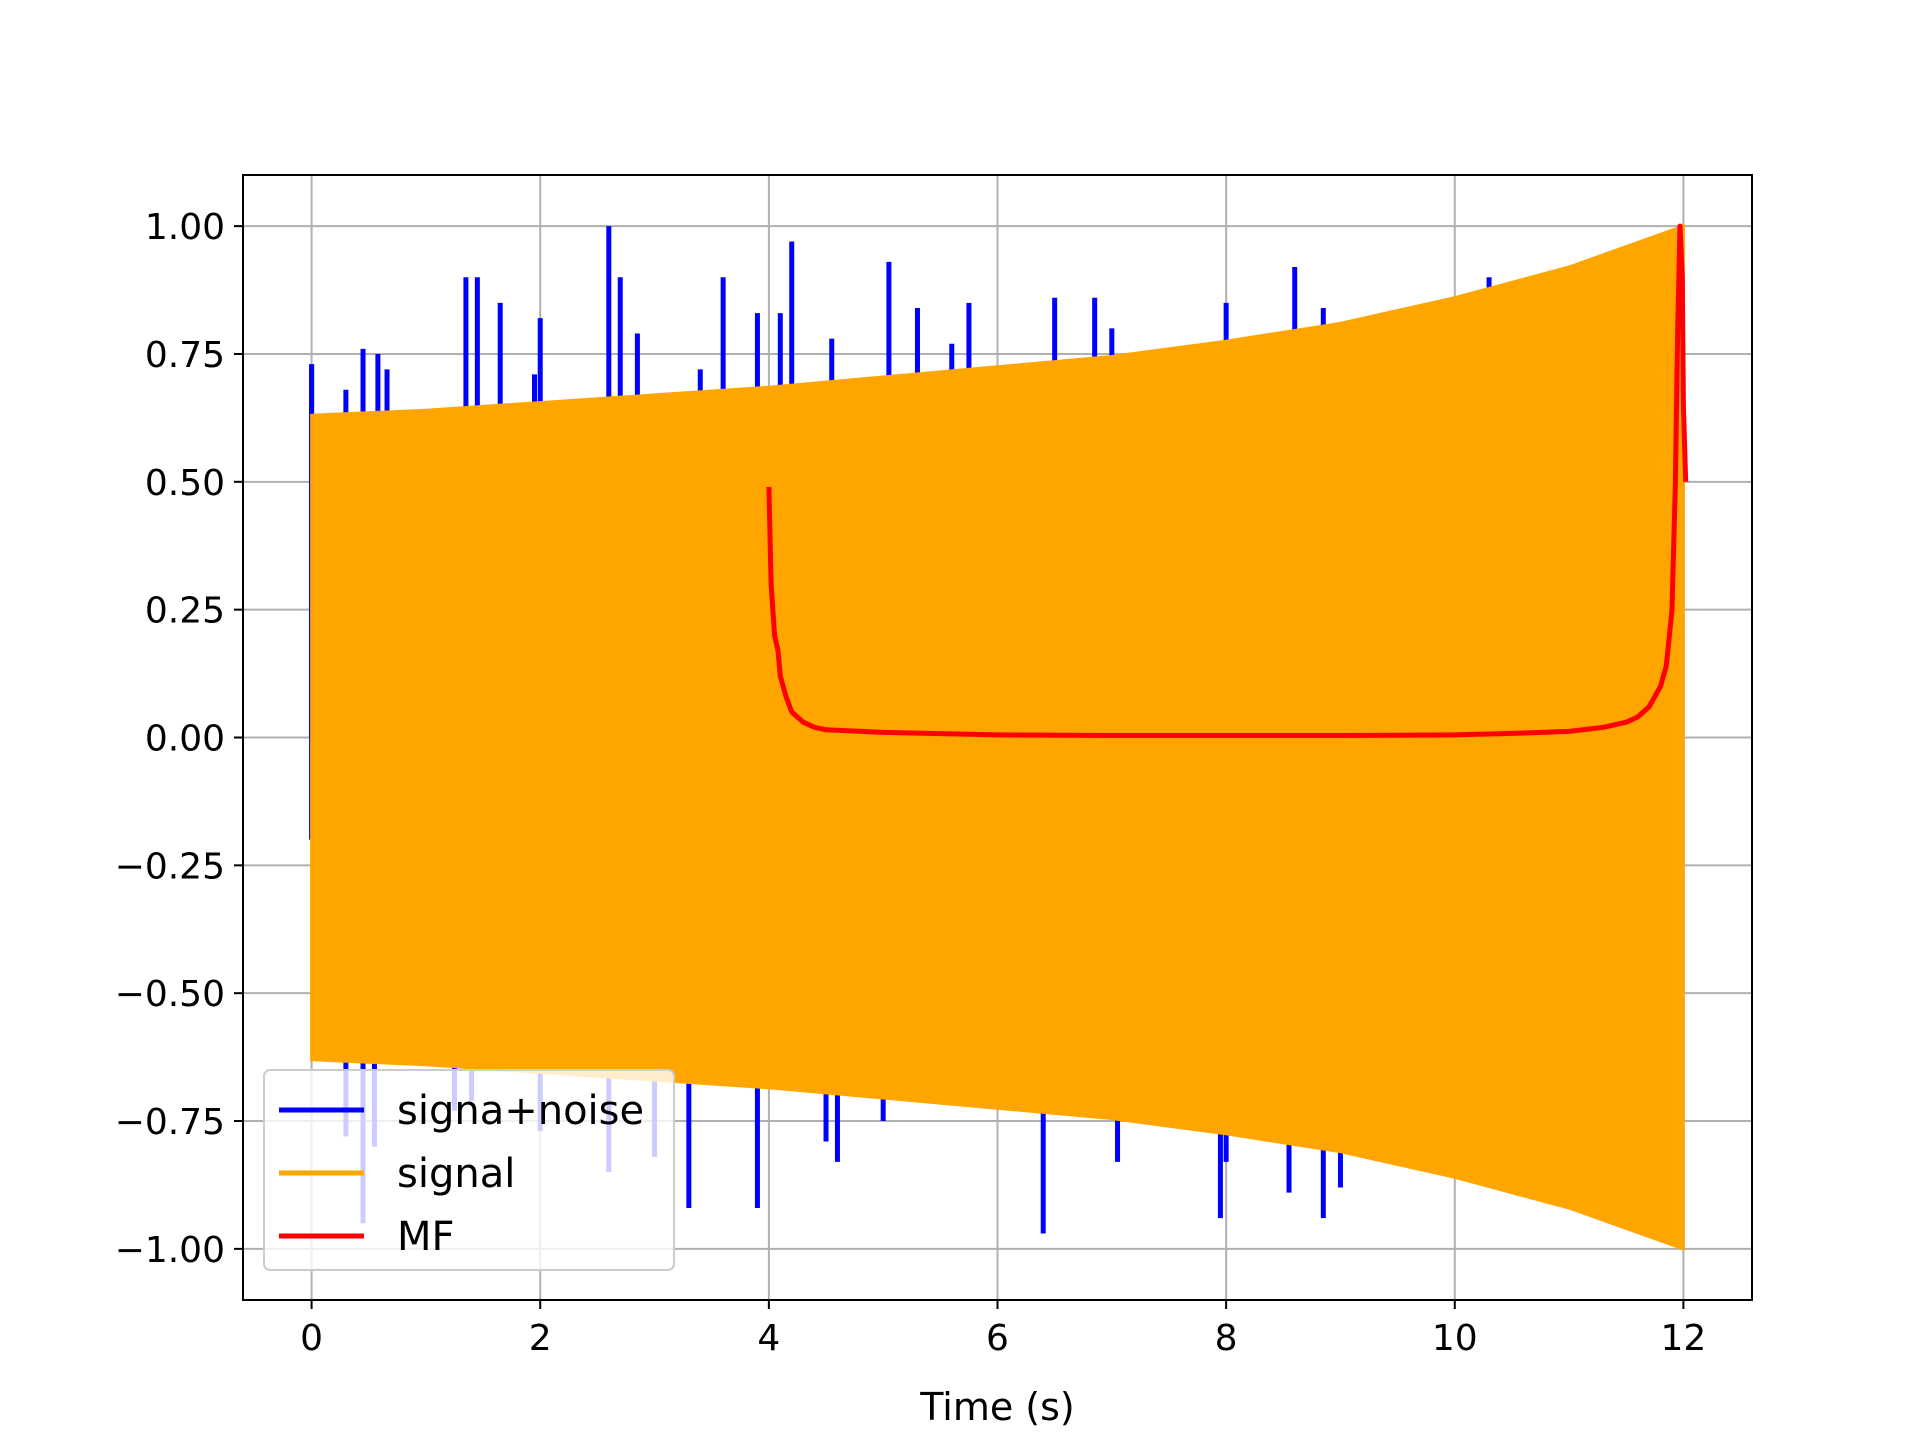  Describe the element at coordinates (170, 866) in the screenshot. I see `y-tick-label: −0.25` at that location.